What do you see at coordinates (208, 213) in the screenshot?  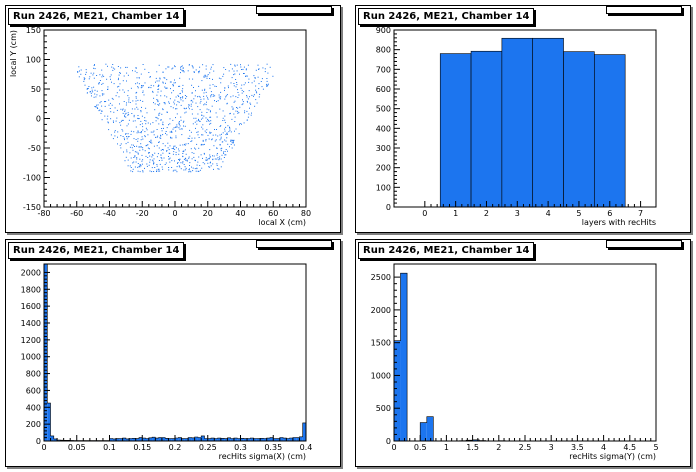 I see `x-tick-label: 20` at bounding box center [208, 213].